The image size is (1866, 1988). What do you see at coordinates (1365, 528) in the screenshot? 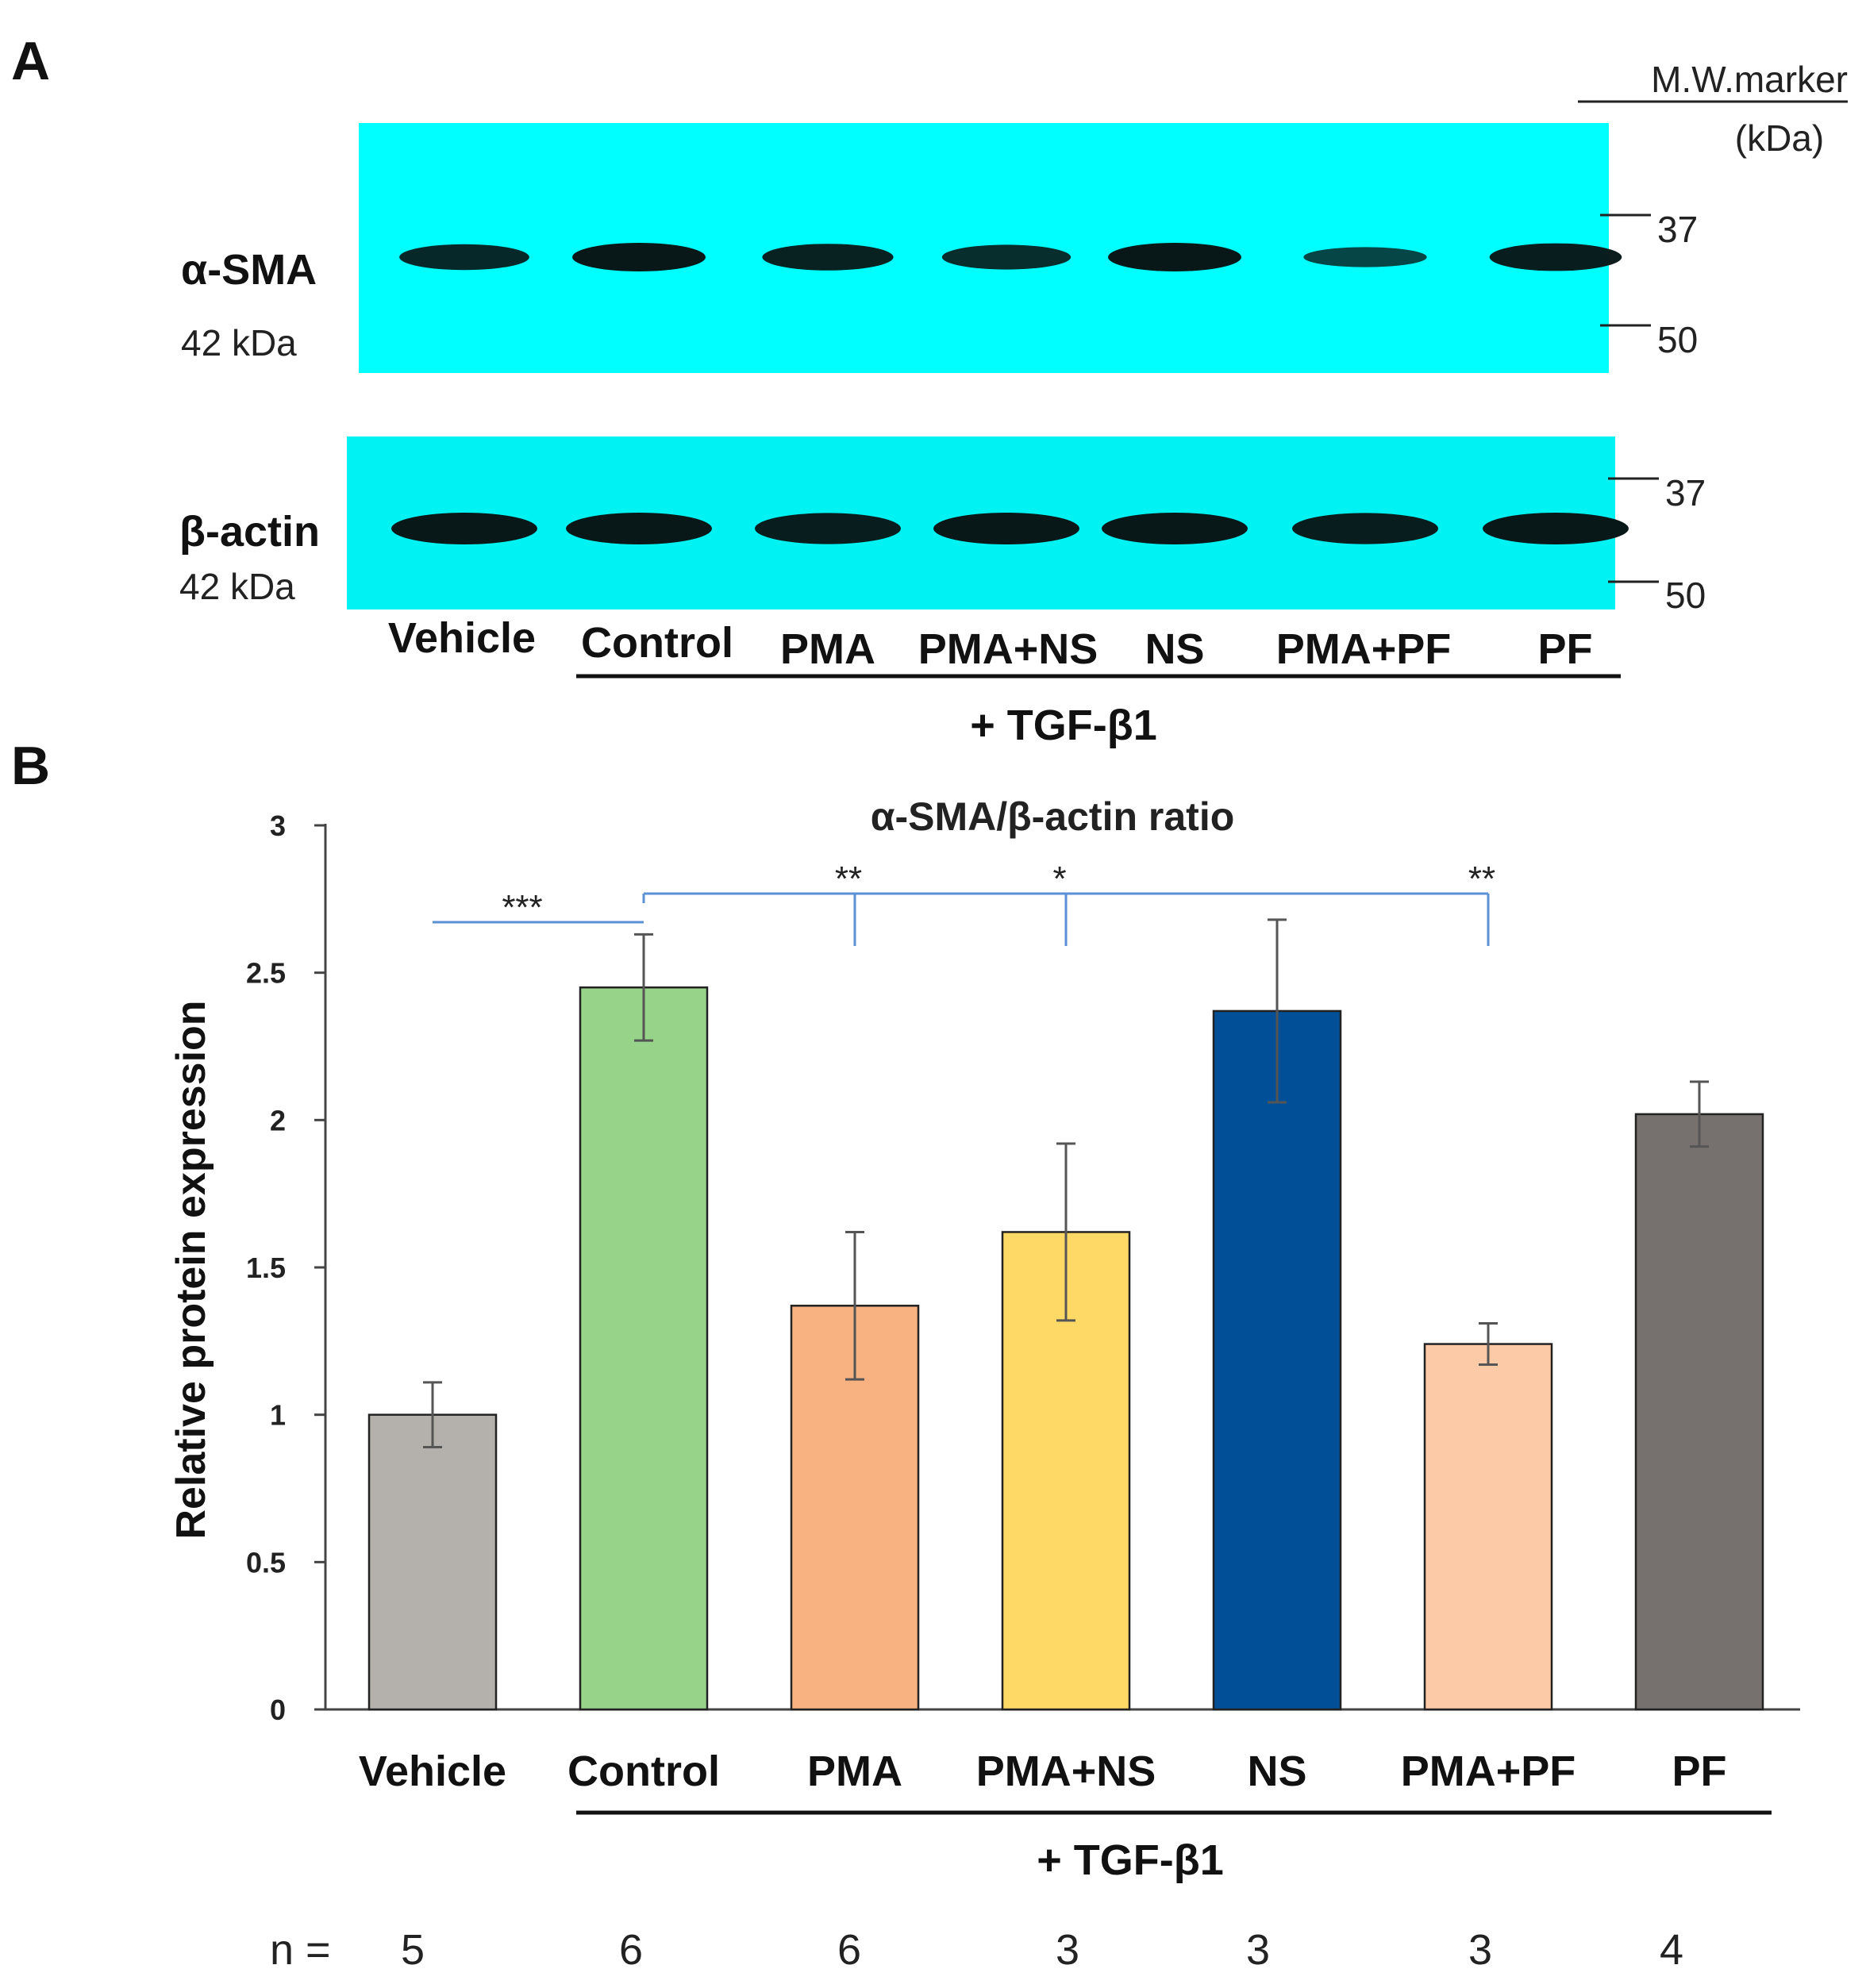
I see `beta-actin-band-pma-pf` at bounding box center [1365, 528].